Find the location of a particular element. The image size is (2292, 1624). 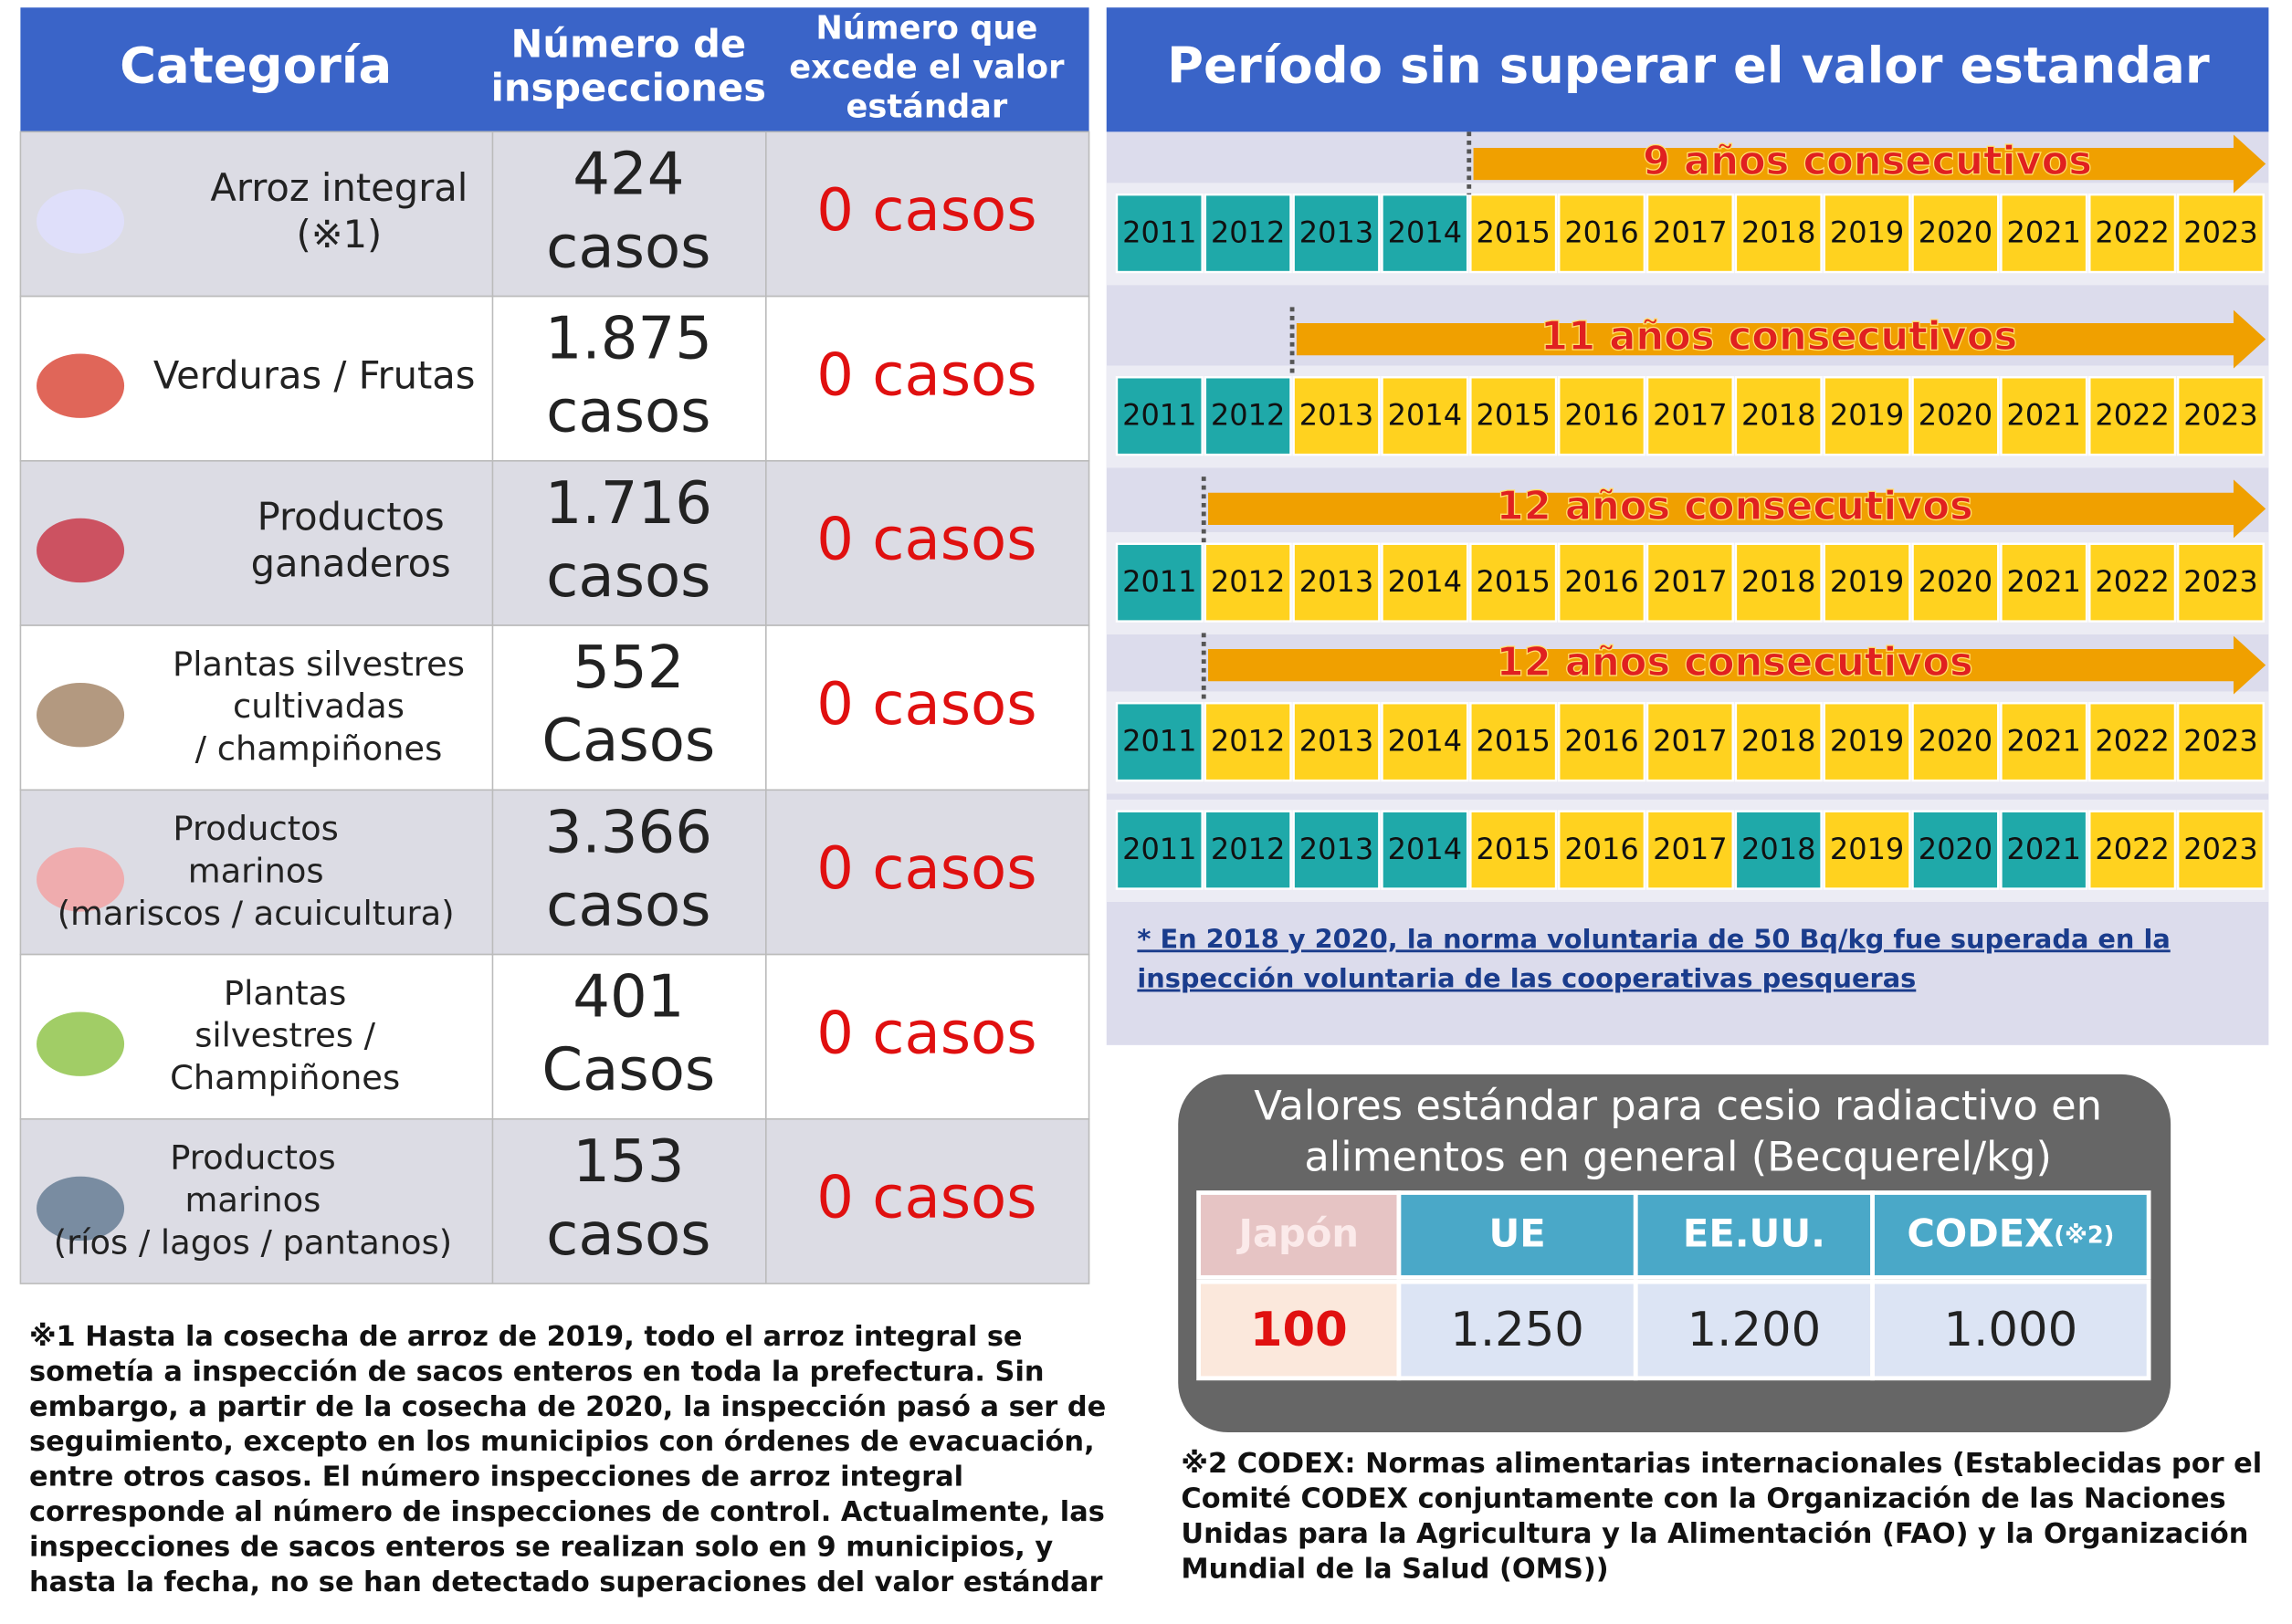

period-arrow is located at coordinates (1781, 339).